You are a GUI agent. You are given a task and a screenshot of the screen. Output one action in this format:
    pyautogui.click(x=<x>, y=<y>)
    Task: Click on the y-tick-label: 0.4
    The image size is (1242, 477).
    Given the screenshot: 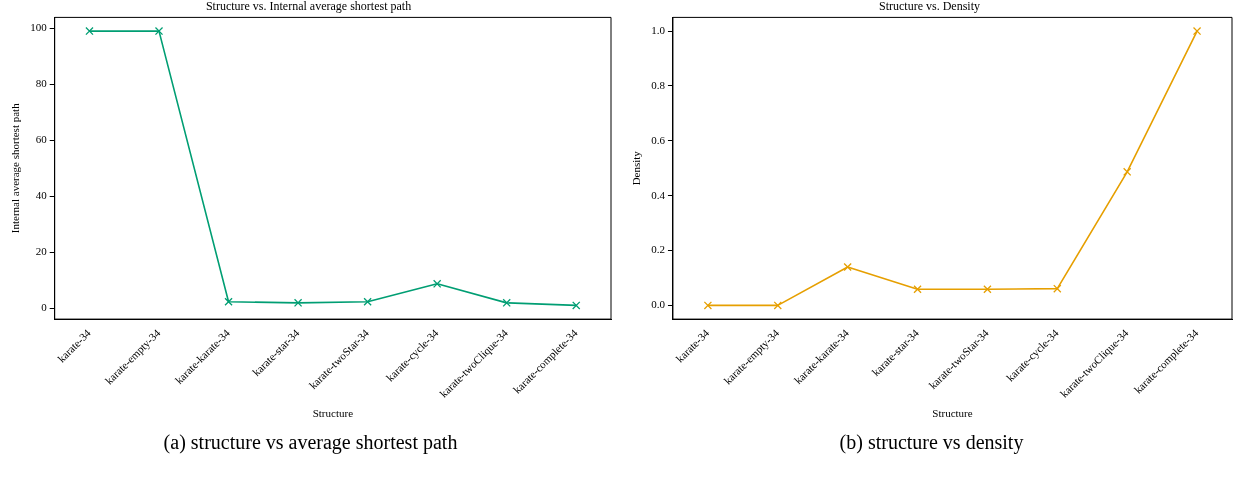 What is the action you would take?
    pyautogui.click(x=658, y=194)
    